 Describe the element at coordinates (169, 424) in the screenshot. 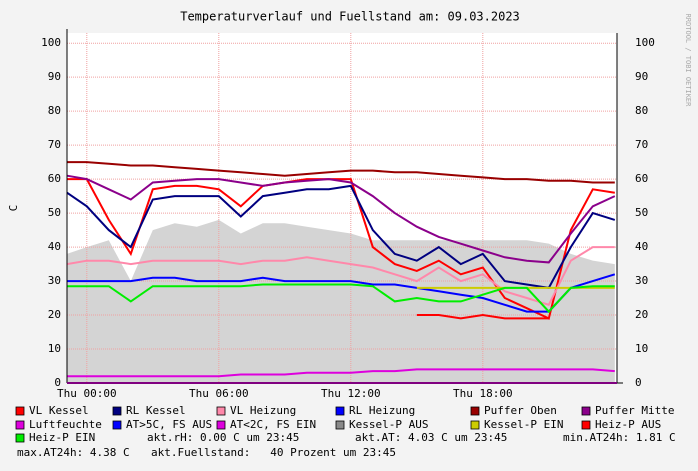

I see `legend-label: AT>5C, FS AUS` at that location.